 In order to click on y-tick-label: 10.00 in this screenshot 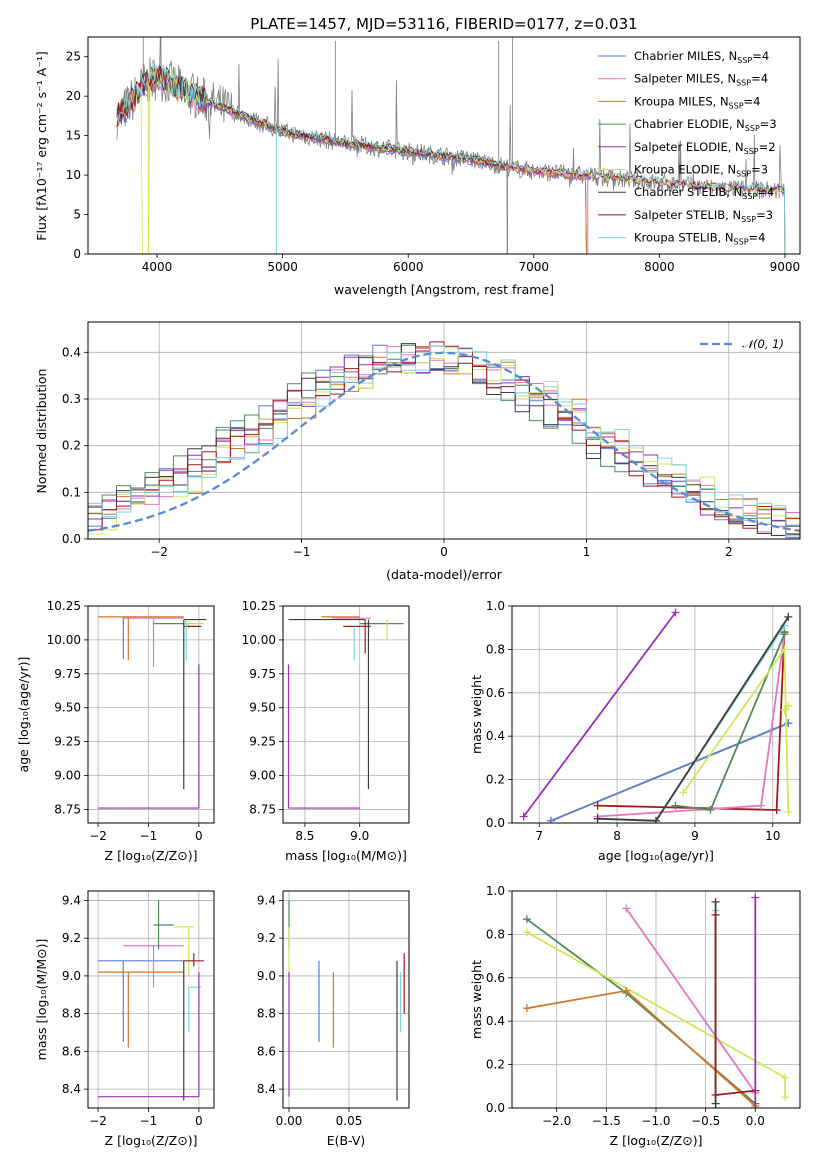, I will do `click(64, 640)`.